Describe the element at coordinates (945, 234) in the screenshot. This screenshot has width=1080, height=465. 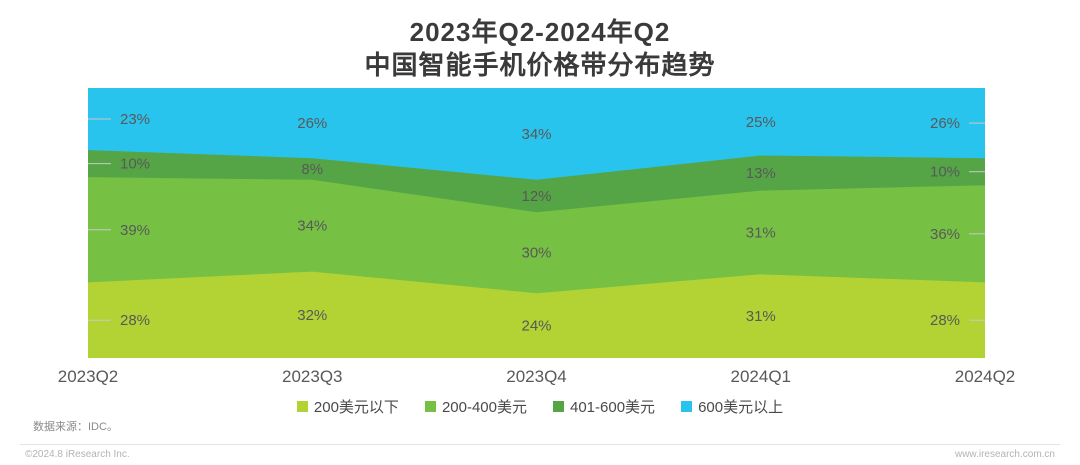
I see `data-label: 36%` at that location.